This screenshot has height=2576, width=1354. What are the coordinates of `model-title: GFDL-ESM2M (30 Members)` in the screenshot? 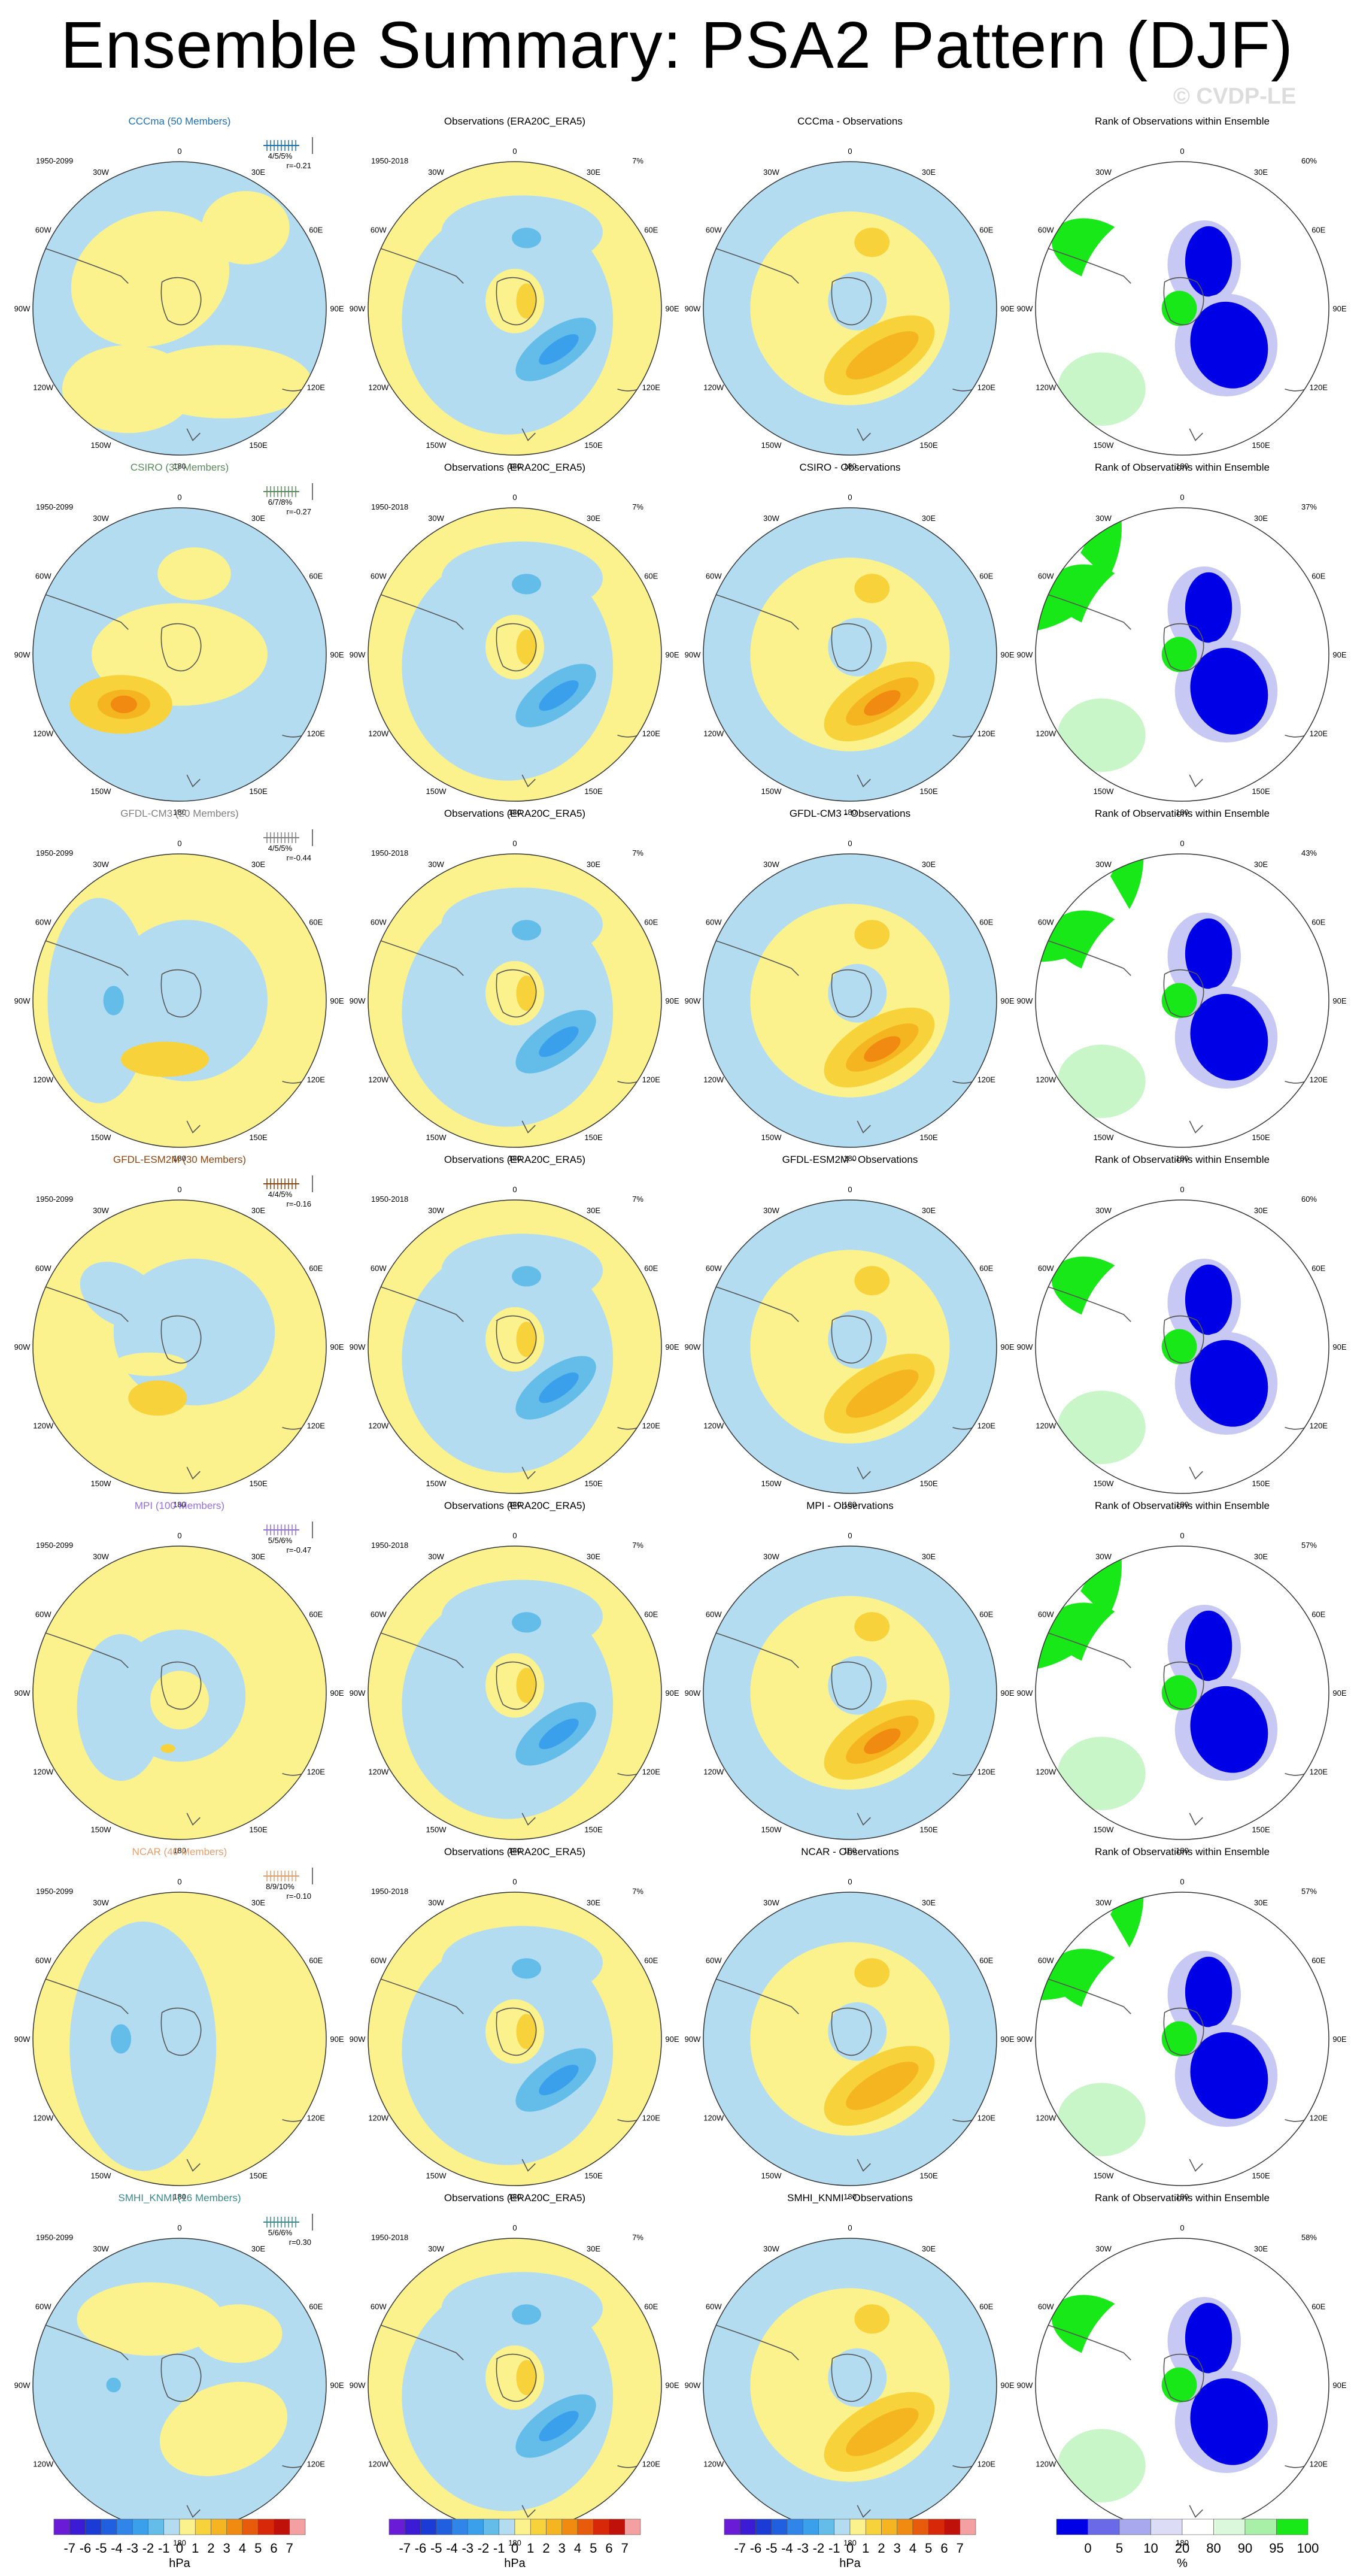 It's located at (179, 1159).